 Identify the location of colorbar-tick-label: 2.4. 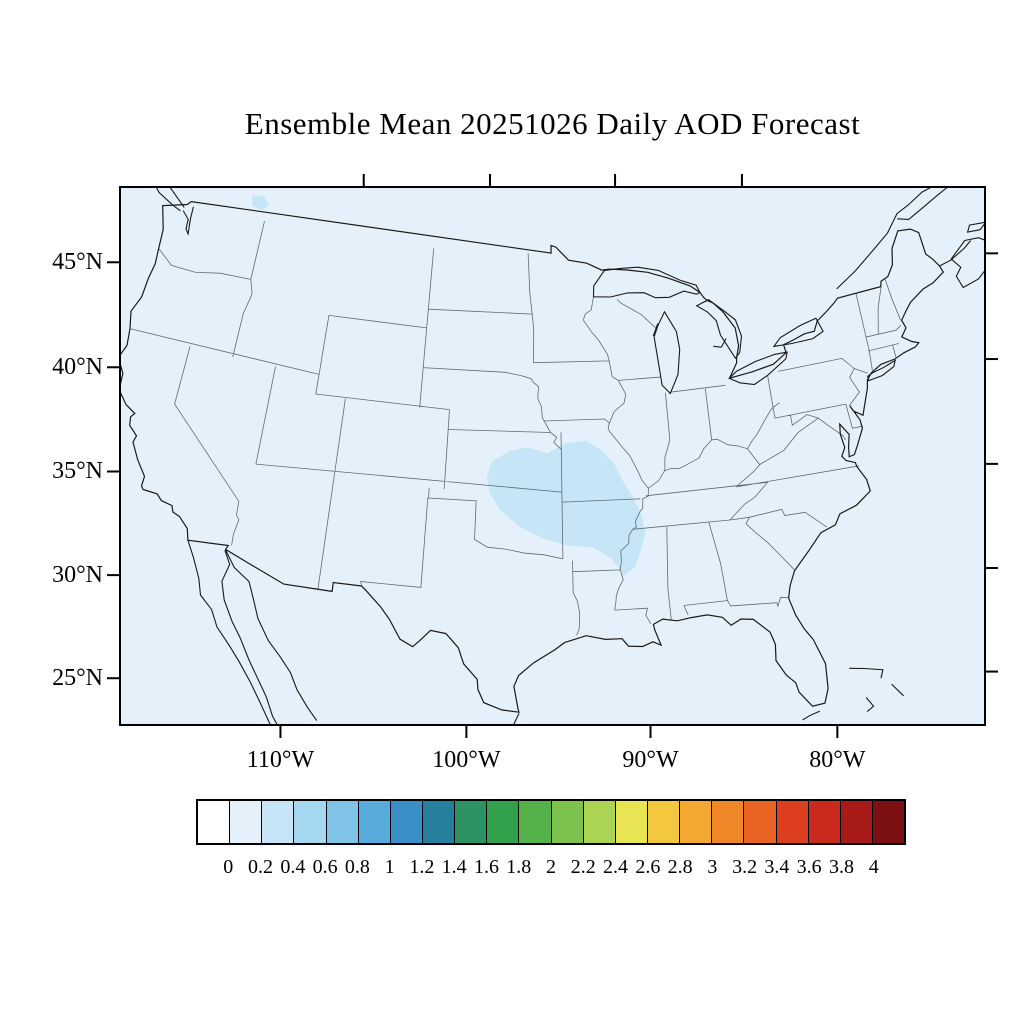
(616, 867).